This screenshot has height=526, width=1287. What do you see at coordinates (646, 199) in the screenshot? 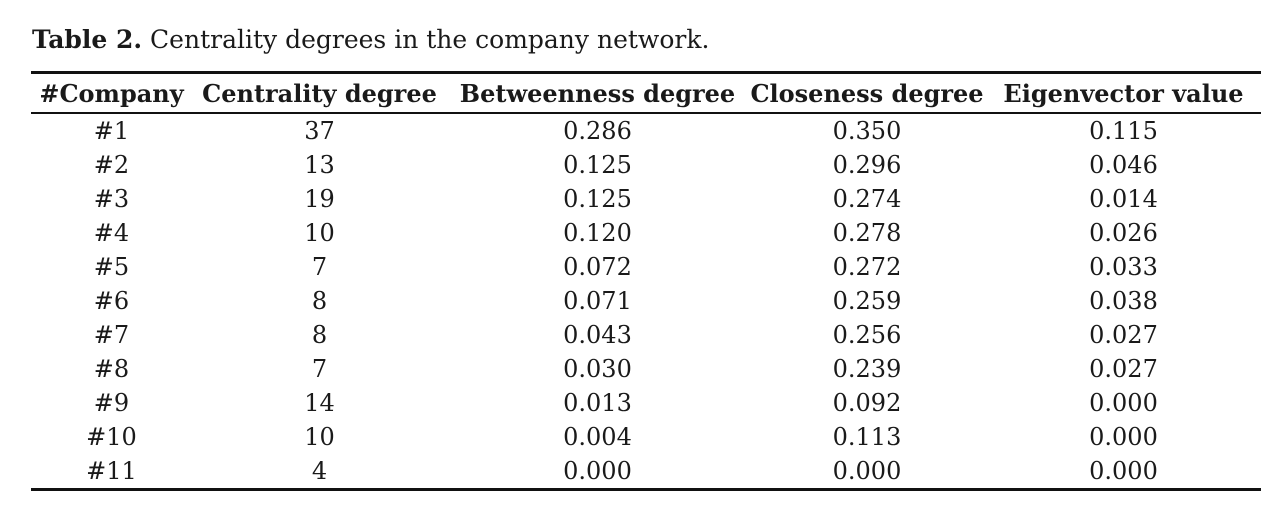
I see `table-row: #3 19 0.125 0.274 0.014` at bounding box center [646, 199].